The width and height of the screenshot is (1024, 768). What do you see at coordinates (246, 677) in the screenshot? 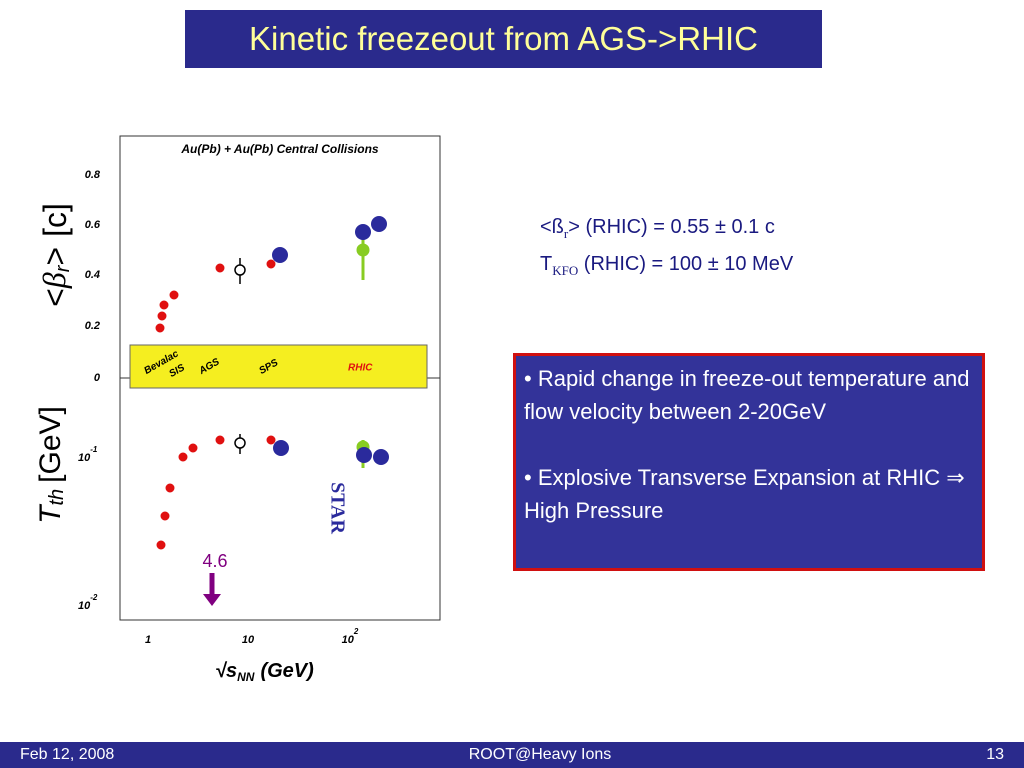
I see `sub: NN` at bounding box center [246, 677].